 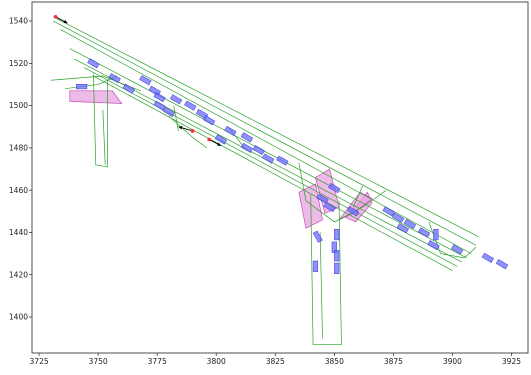 What do you see at coordinates (137, 81) in the screenshot?
I see `agents-layer` at bounding box center [137, 81].